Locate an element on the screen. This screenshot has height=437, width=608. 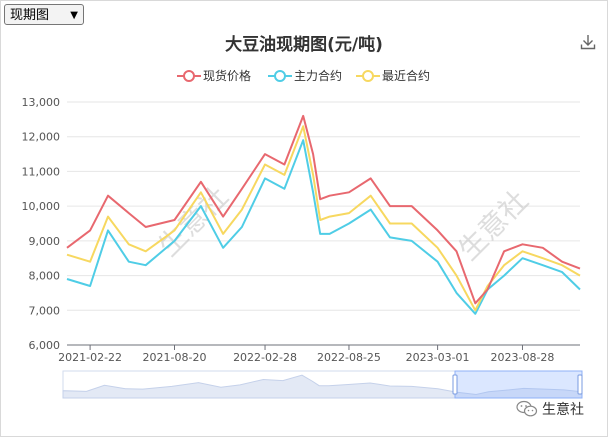
wechat-label: 生意社 is located at coordinates (563, 410).